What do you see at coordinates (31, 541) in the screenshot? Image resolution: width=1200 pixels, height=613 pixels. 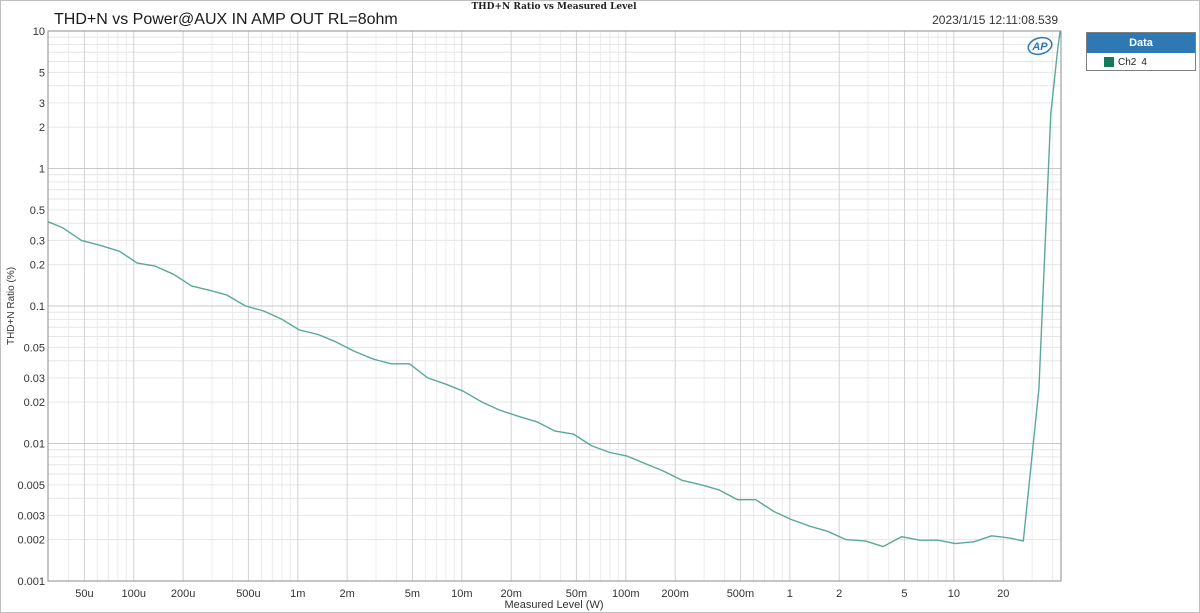 I see `y-tick-label: 0.002` at bounding box center [31, 541].